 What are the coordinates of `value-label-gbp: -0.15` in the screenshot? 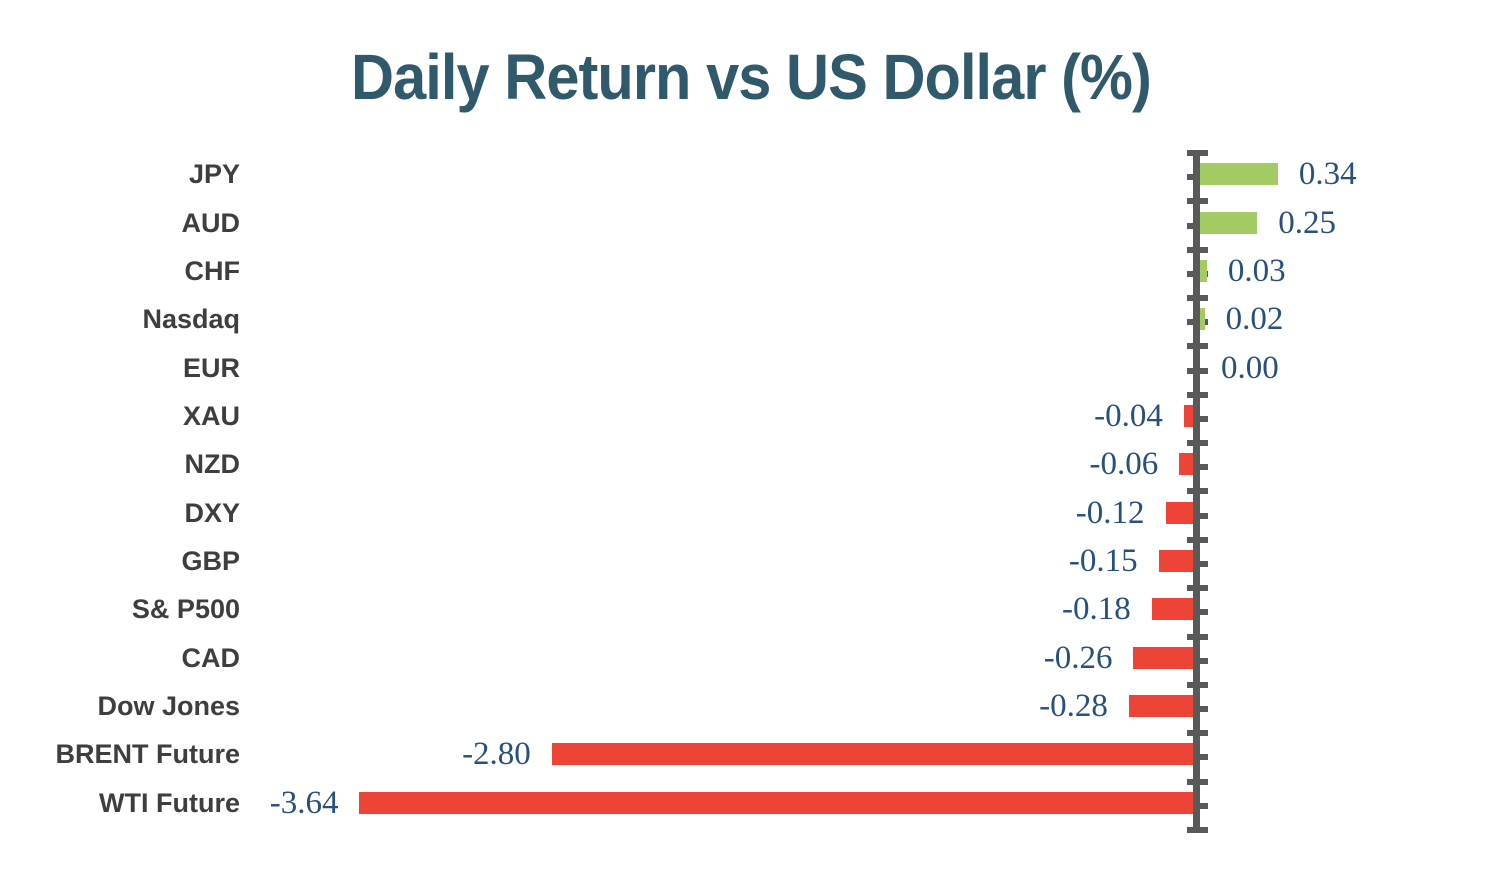 It's located at (1103, 560).